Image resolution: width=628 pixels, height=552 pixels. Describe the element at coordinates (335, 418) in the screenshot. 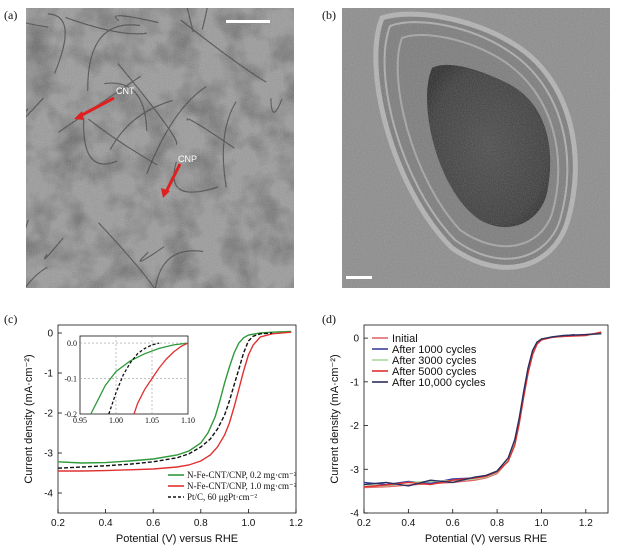

I see `chart-d-y-axis-label: Current density (mA·cm⁻²)` at that location.